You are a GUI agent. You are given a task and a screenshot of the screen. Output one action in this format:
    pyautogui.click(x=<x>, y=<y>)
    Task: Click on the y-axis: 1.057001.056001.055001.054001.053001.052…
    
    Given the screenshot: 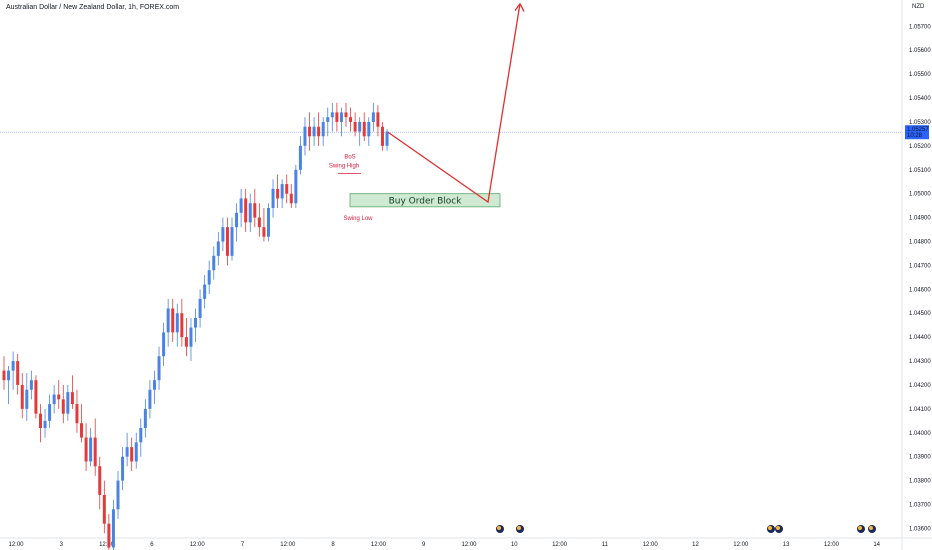 What is the action you would take?
    pyautogui.click(x=920, y=278)
    